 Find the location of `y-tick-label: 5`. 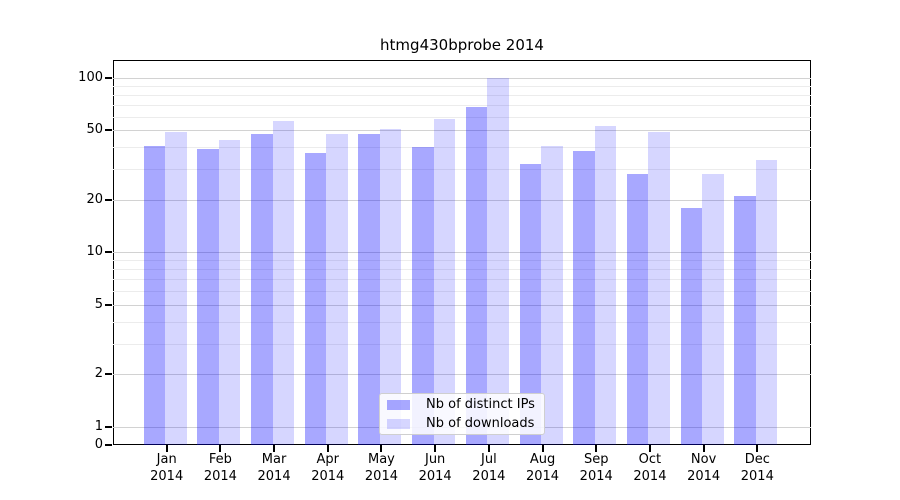

y-tick-label: 5 is located at coordinates (98, 304).